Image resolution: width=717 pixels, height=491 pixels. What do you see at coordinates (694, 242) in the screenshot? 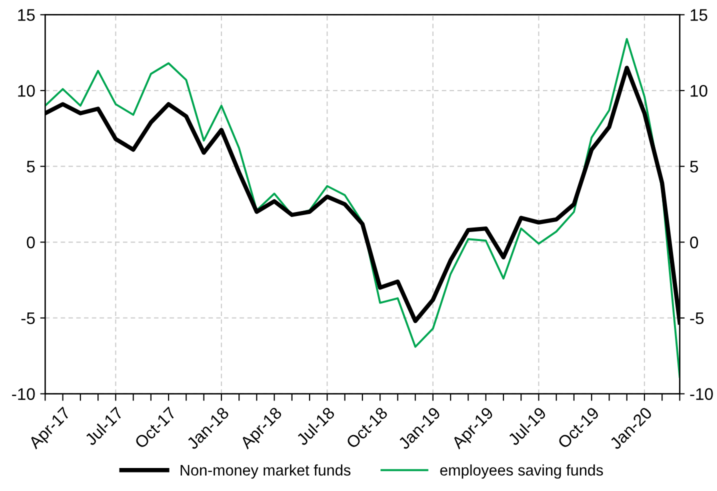
I see `y2-tick-label: 0` at bounding box center [694, 242].